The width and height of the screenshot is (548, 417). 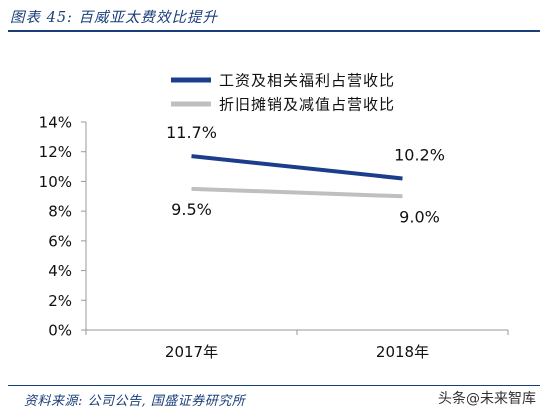 What do you see at coordinates (402, 352) in the screenshot?
I see `x-tick-label: 2018年` at bounding box center [402, 352].